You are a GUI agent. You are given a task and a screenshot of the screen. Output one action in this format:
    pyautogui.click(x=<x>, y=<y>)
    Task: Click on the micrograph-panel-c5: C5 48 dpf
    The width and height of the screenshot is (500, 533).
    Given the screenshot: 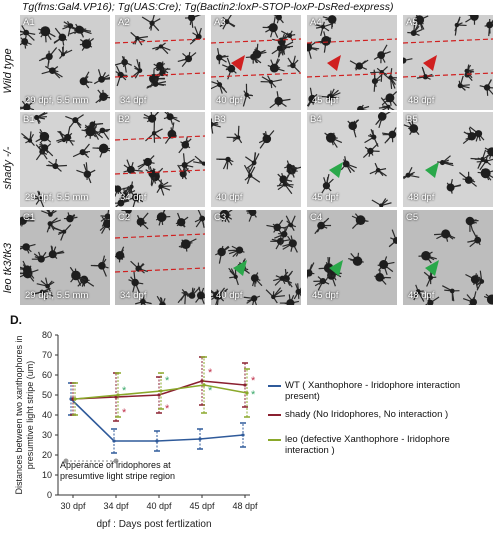 What is the action you would take?
    pyautogui.click(x=448, y=257)
    